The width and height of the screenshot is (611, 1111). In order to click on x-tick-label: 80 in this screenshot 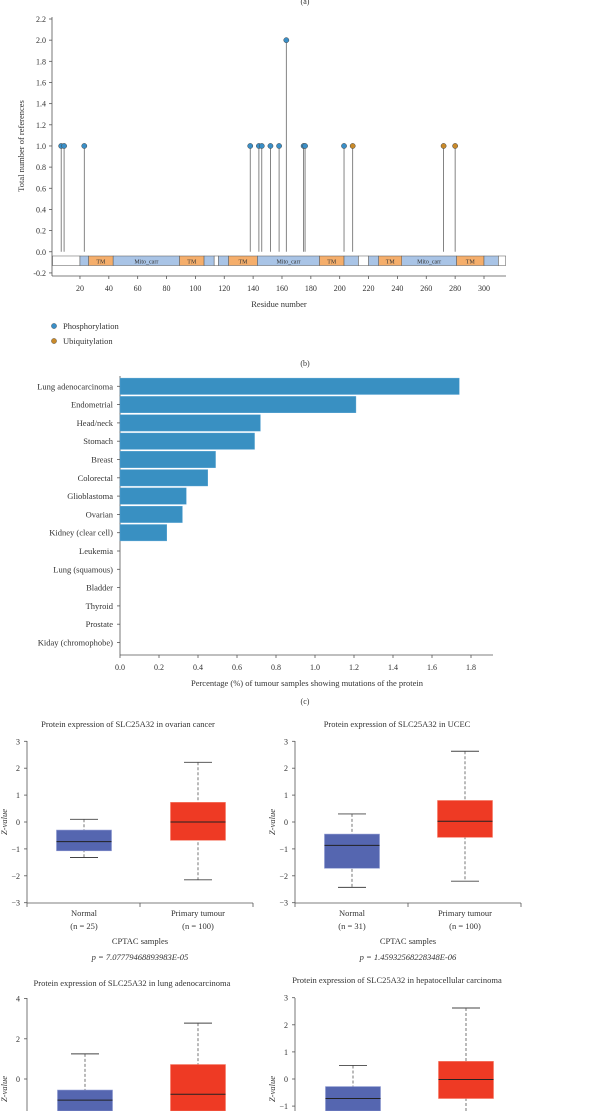, I will do `click(167, 288)`.